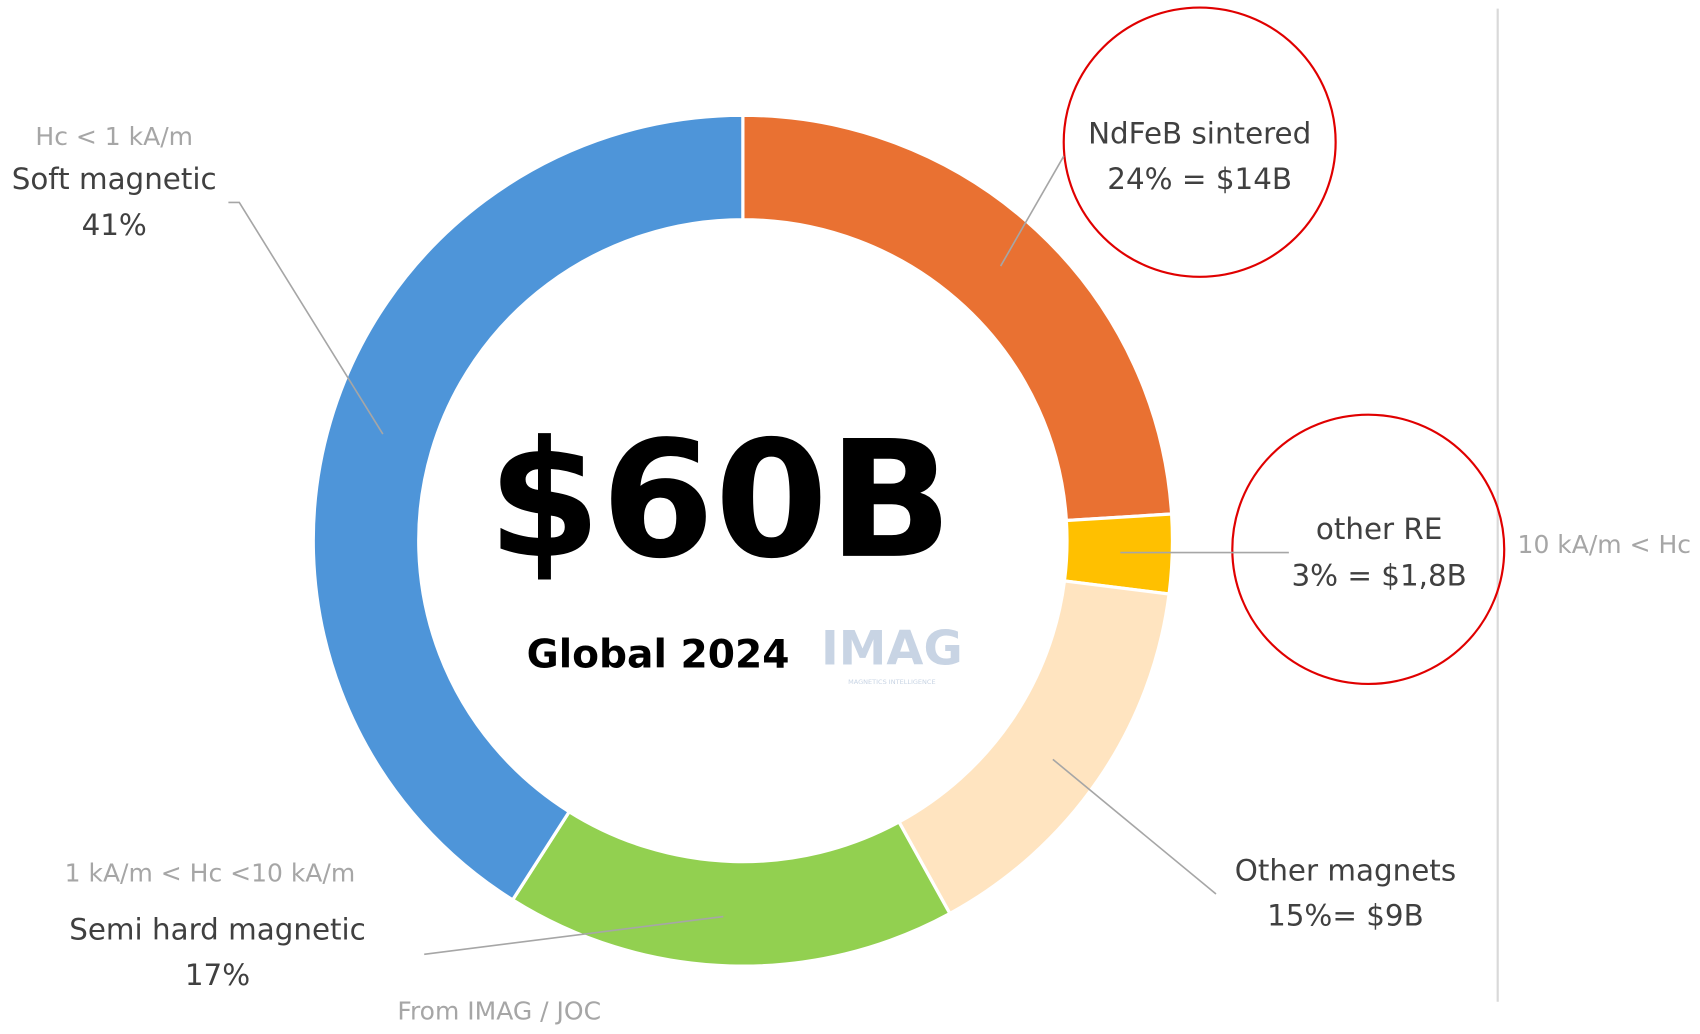  What do you see at coordinates (114, 179) in the screenshot?
I see `category-label: Soft magnetic` at bounding box center [114, 179].